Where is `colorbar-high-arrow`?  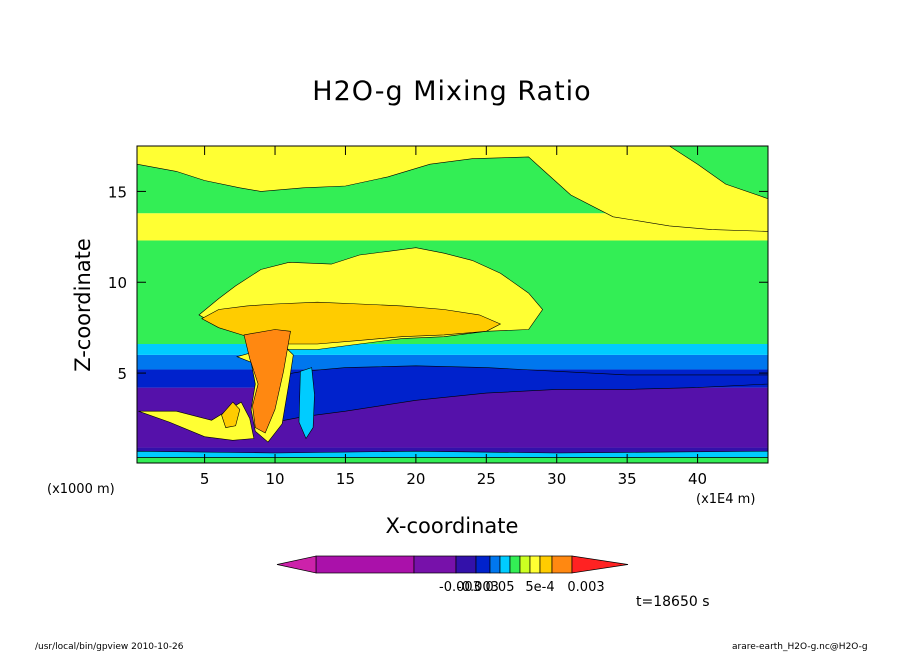 colorbar-high-arrow is located at coordinates (600, 564).